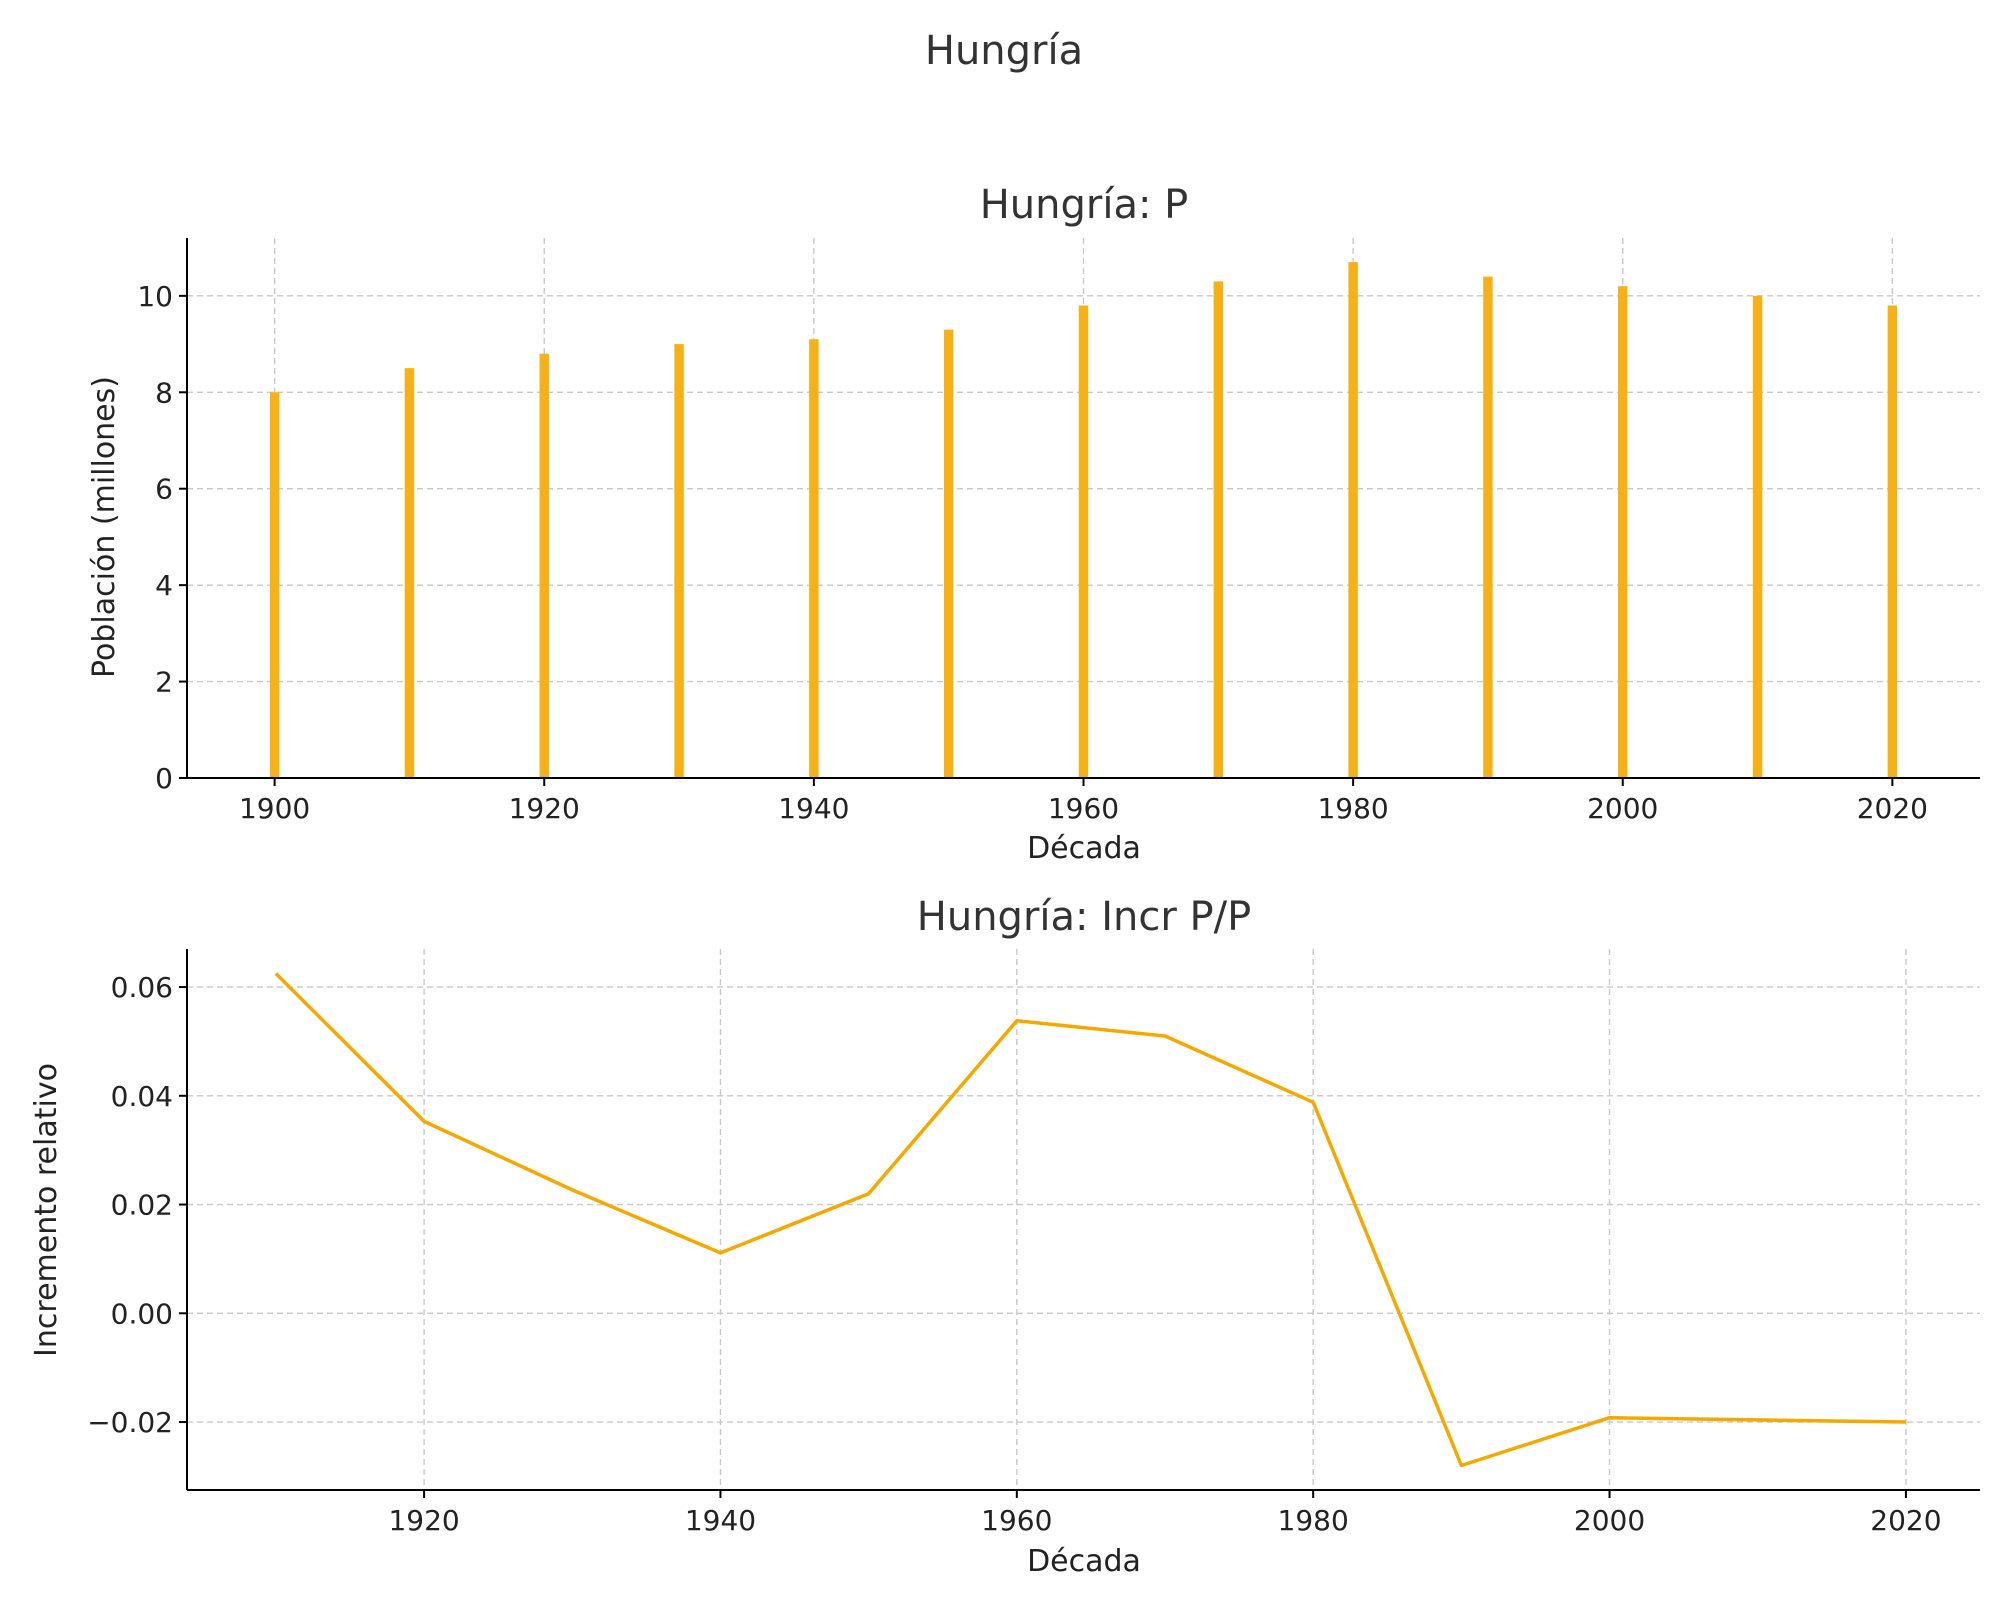  What do you see at coordinates (1084, 1561) in the screenshot?
I see `relative-increase-x-axis-label: Década` at bounding box center [1084, 1561].